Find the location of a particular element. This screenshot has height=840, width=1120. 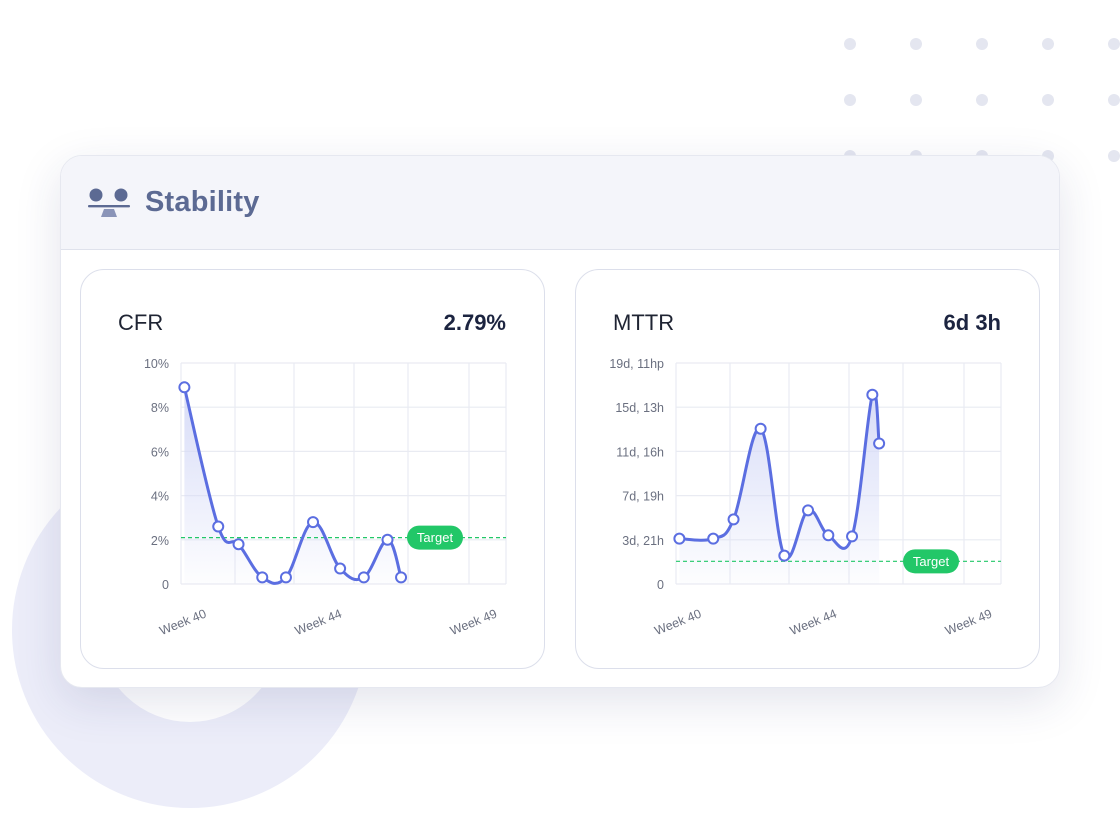

cfr-target-badge is located at coordinates (435, 537).